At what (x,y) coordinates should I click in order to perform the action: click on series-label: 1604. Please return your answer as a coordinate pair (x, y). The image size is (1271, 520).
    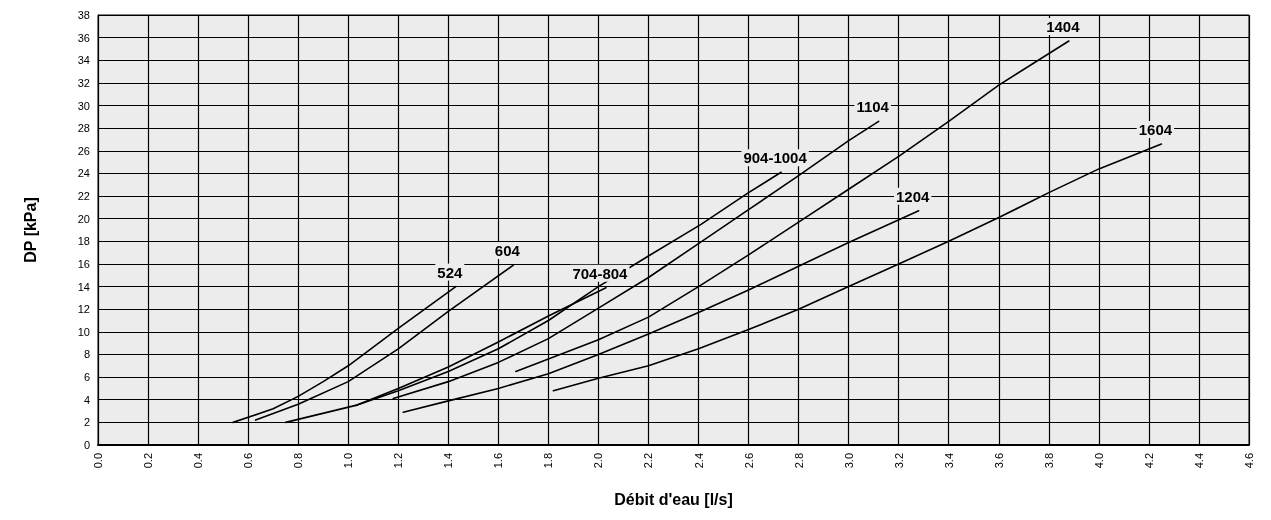
    Looking at the image, I should click on (1155, 129).